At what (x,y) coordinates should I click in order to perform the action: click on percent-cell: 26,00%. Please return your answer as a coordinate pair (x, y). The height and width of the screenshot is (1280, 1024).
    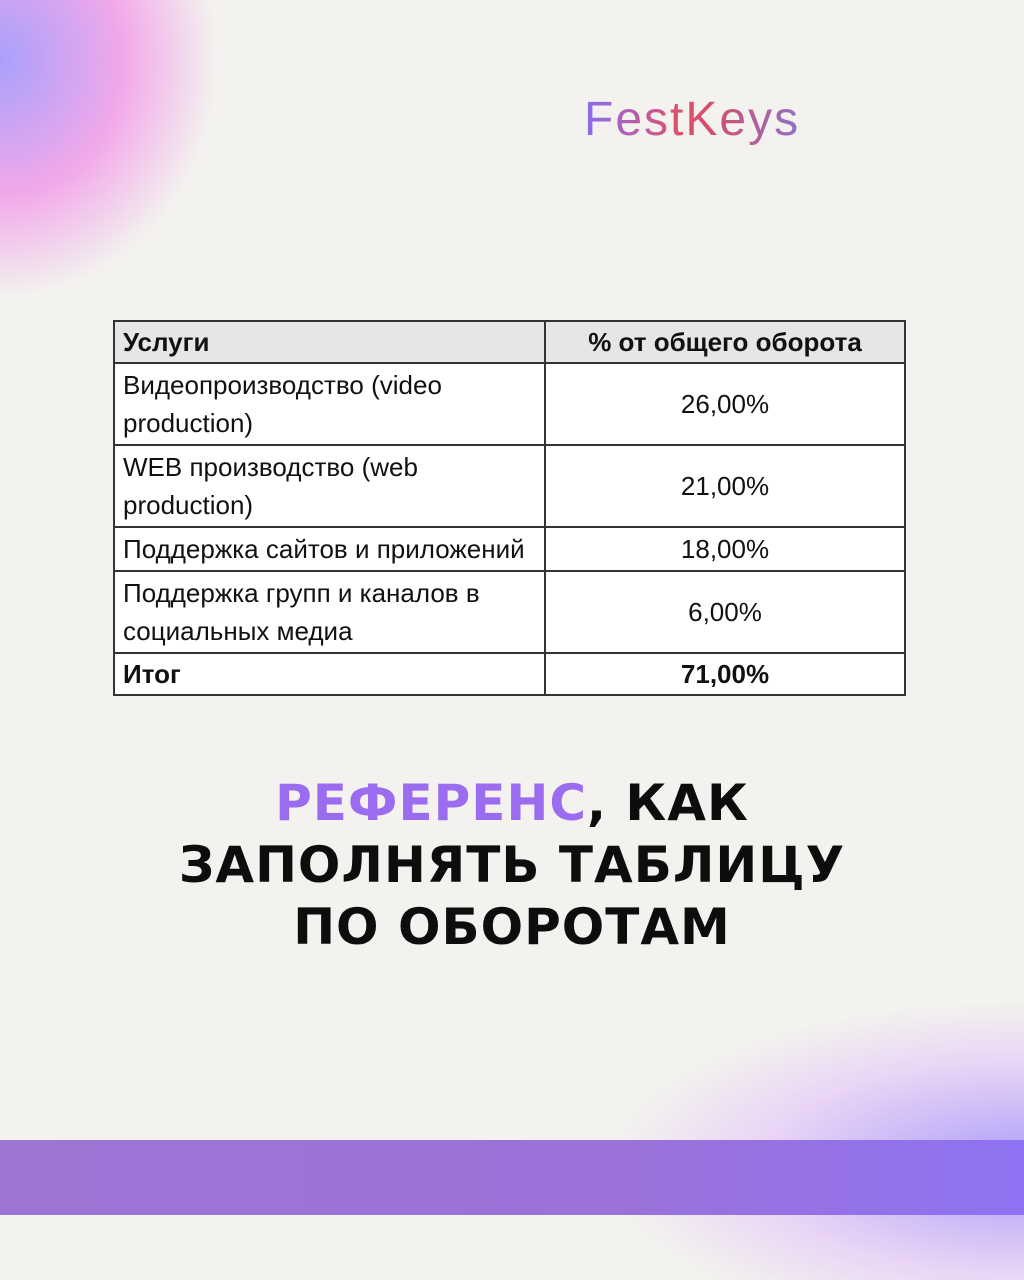
    Looking at the image, I should click on (725, 404).